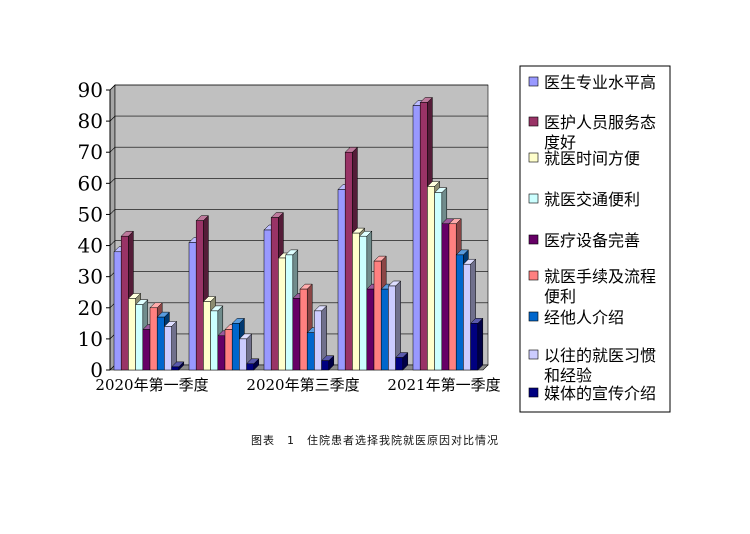 Image resolution: width=750 pixels, height=534 pixels. I want to click on legend-label: 医生专业水平高, so click(600, 82).